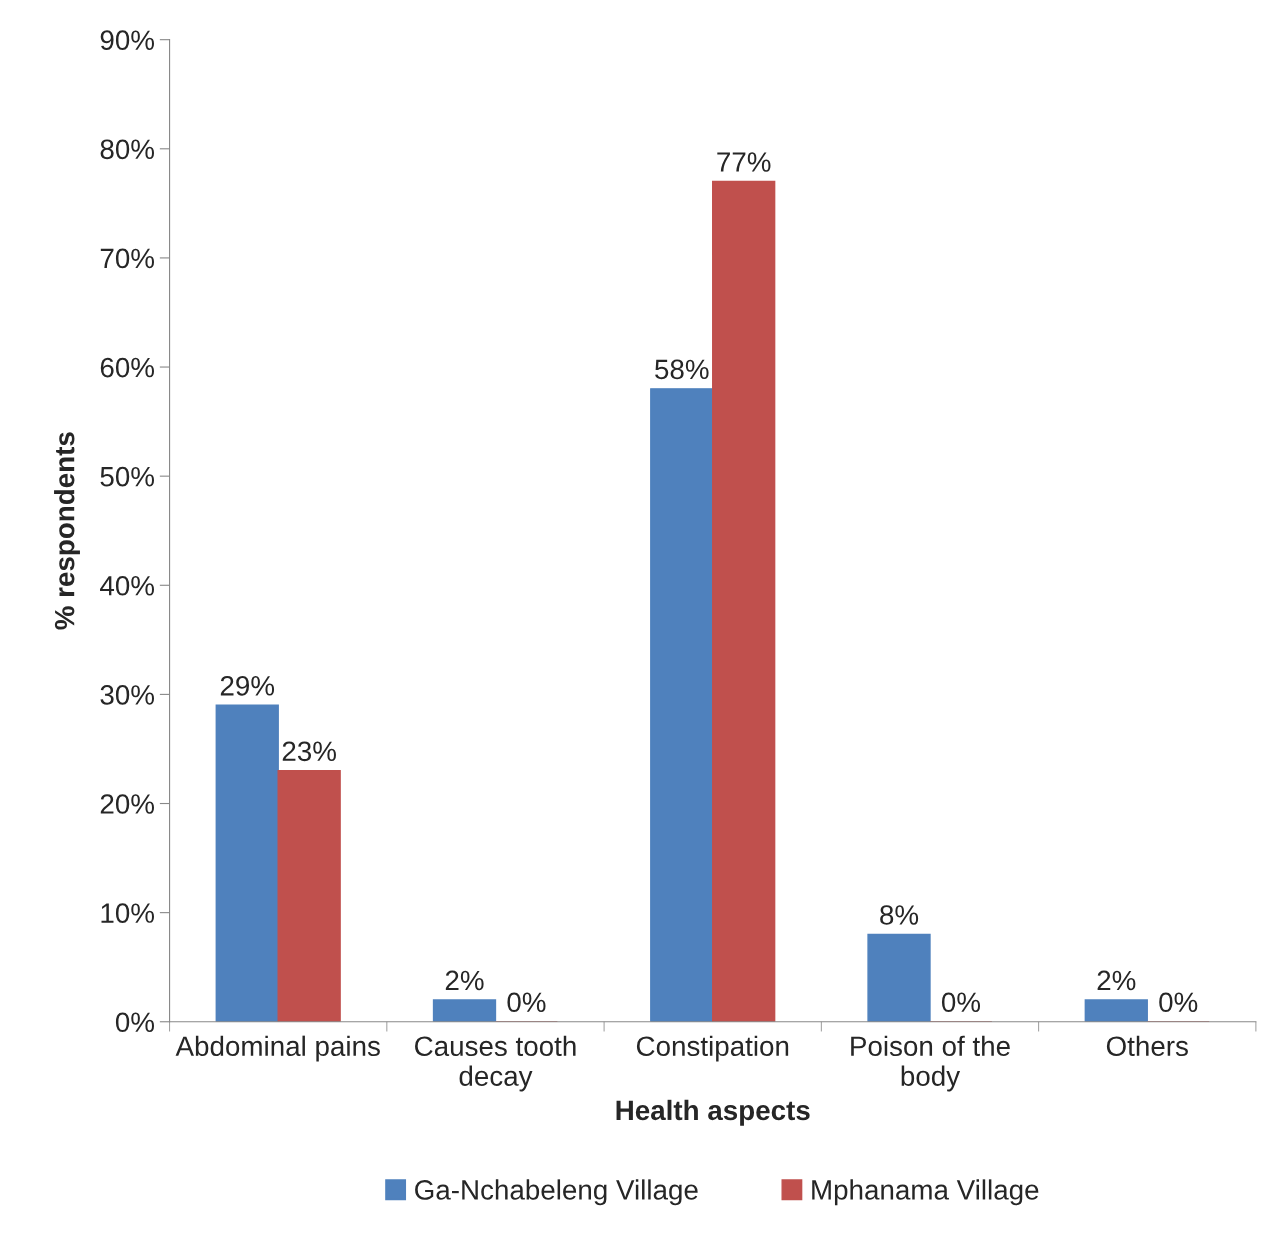 This screenshot has height=1240, width=1275. What do you see at coordinates (556, 1192) in the screenshot?
I see `legend-label: Ga-Nchabeleng Village` at bounding box center [556, 1192].